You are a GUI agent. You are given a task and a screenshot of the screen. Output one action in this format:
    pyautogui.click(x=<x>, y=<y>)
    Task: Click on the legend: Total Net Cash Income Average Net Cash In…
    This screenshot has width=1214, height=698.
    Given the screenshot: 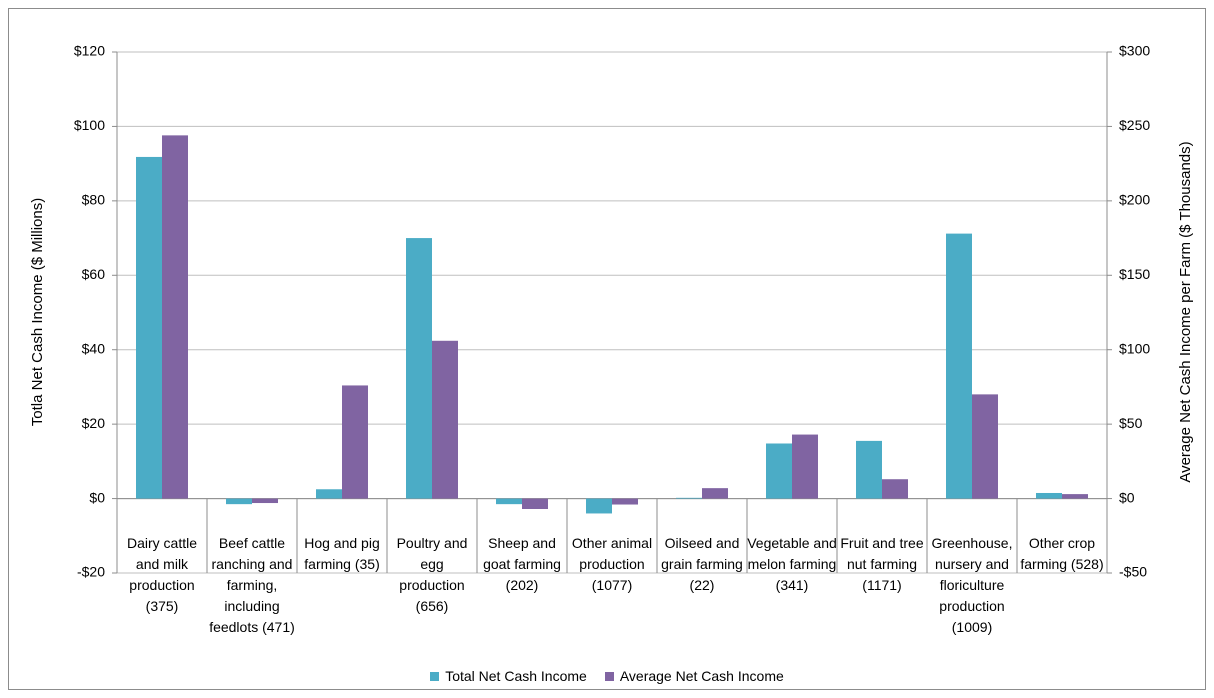 What is the action you would take?
    pyautogui.click(x=607, y=676)
    